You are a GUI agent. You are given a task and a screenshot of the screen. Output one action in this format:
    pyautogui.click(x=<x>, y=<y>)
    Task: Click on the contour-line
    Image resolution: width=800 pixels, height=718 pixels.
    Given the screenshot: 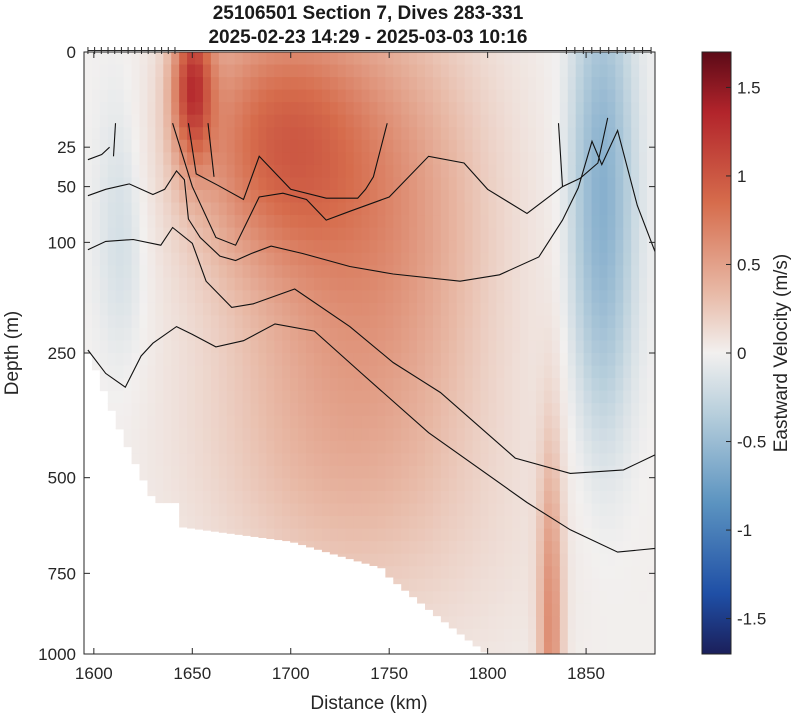 What is the action you would take?
    pyautogui.click(x=287, y=162)
    